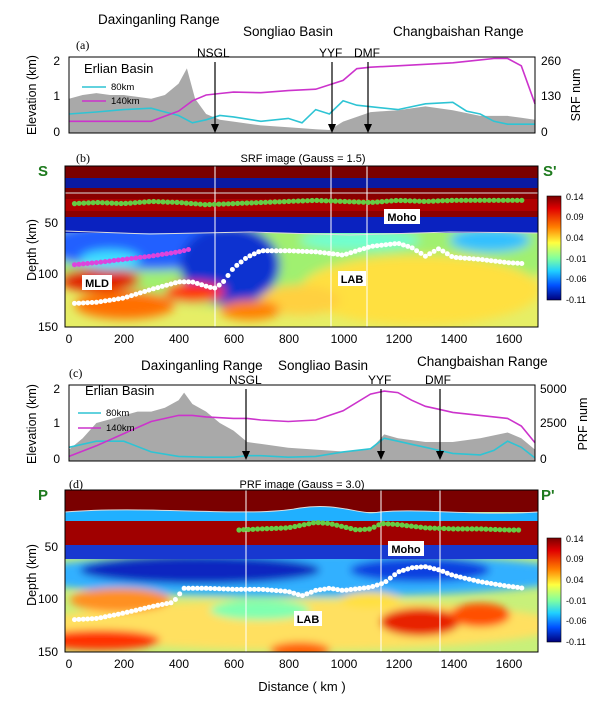 Image resolution: width=600 pixels, height=717 pixels. Describe the element at coordinates (234, 339) in the screenshot. I see `xtick-label-b-600: 600` at that location.